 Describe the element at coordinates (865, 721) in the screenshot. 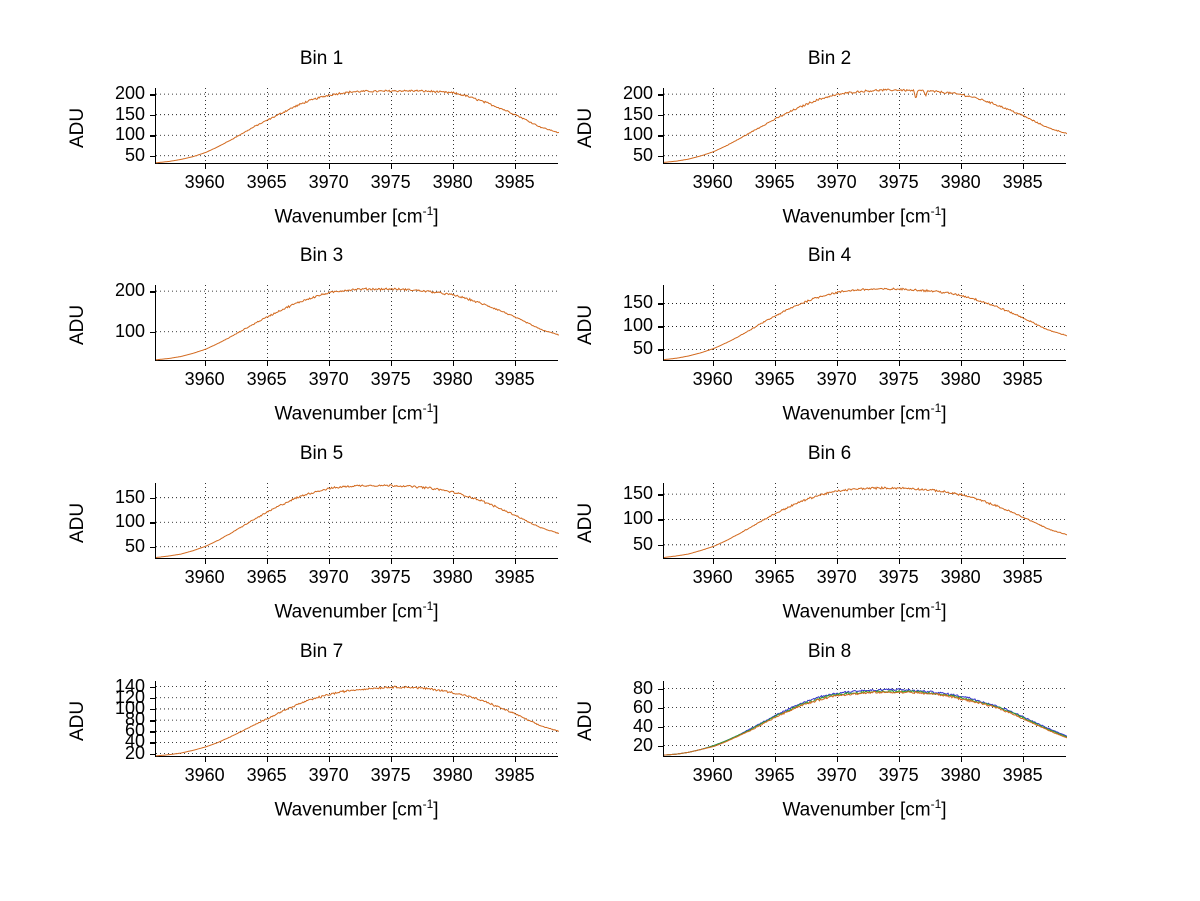

I see `trace-spectrum-blue` at that location.